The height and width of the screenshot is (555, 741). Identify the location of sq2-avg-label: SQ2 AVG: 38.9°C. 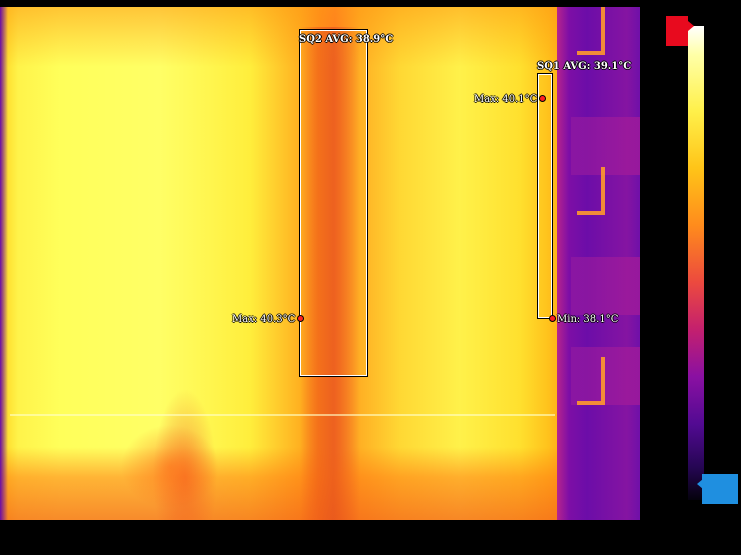
(346, 39).